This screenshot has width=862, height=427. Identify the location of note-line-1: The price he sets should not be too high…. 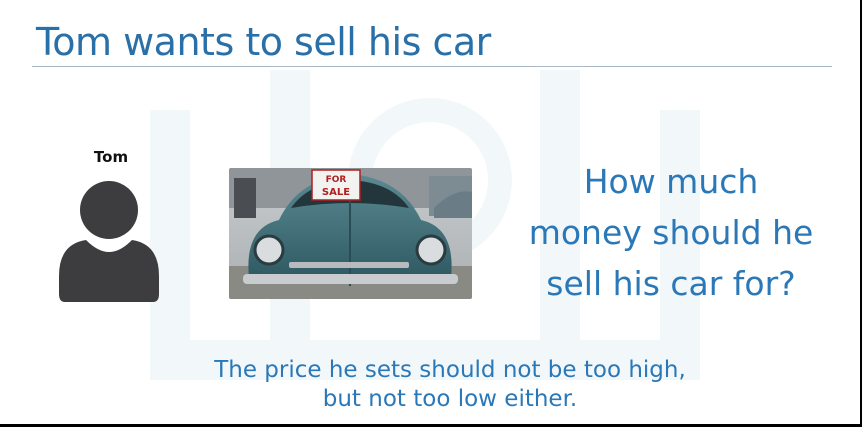
(450, 370).